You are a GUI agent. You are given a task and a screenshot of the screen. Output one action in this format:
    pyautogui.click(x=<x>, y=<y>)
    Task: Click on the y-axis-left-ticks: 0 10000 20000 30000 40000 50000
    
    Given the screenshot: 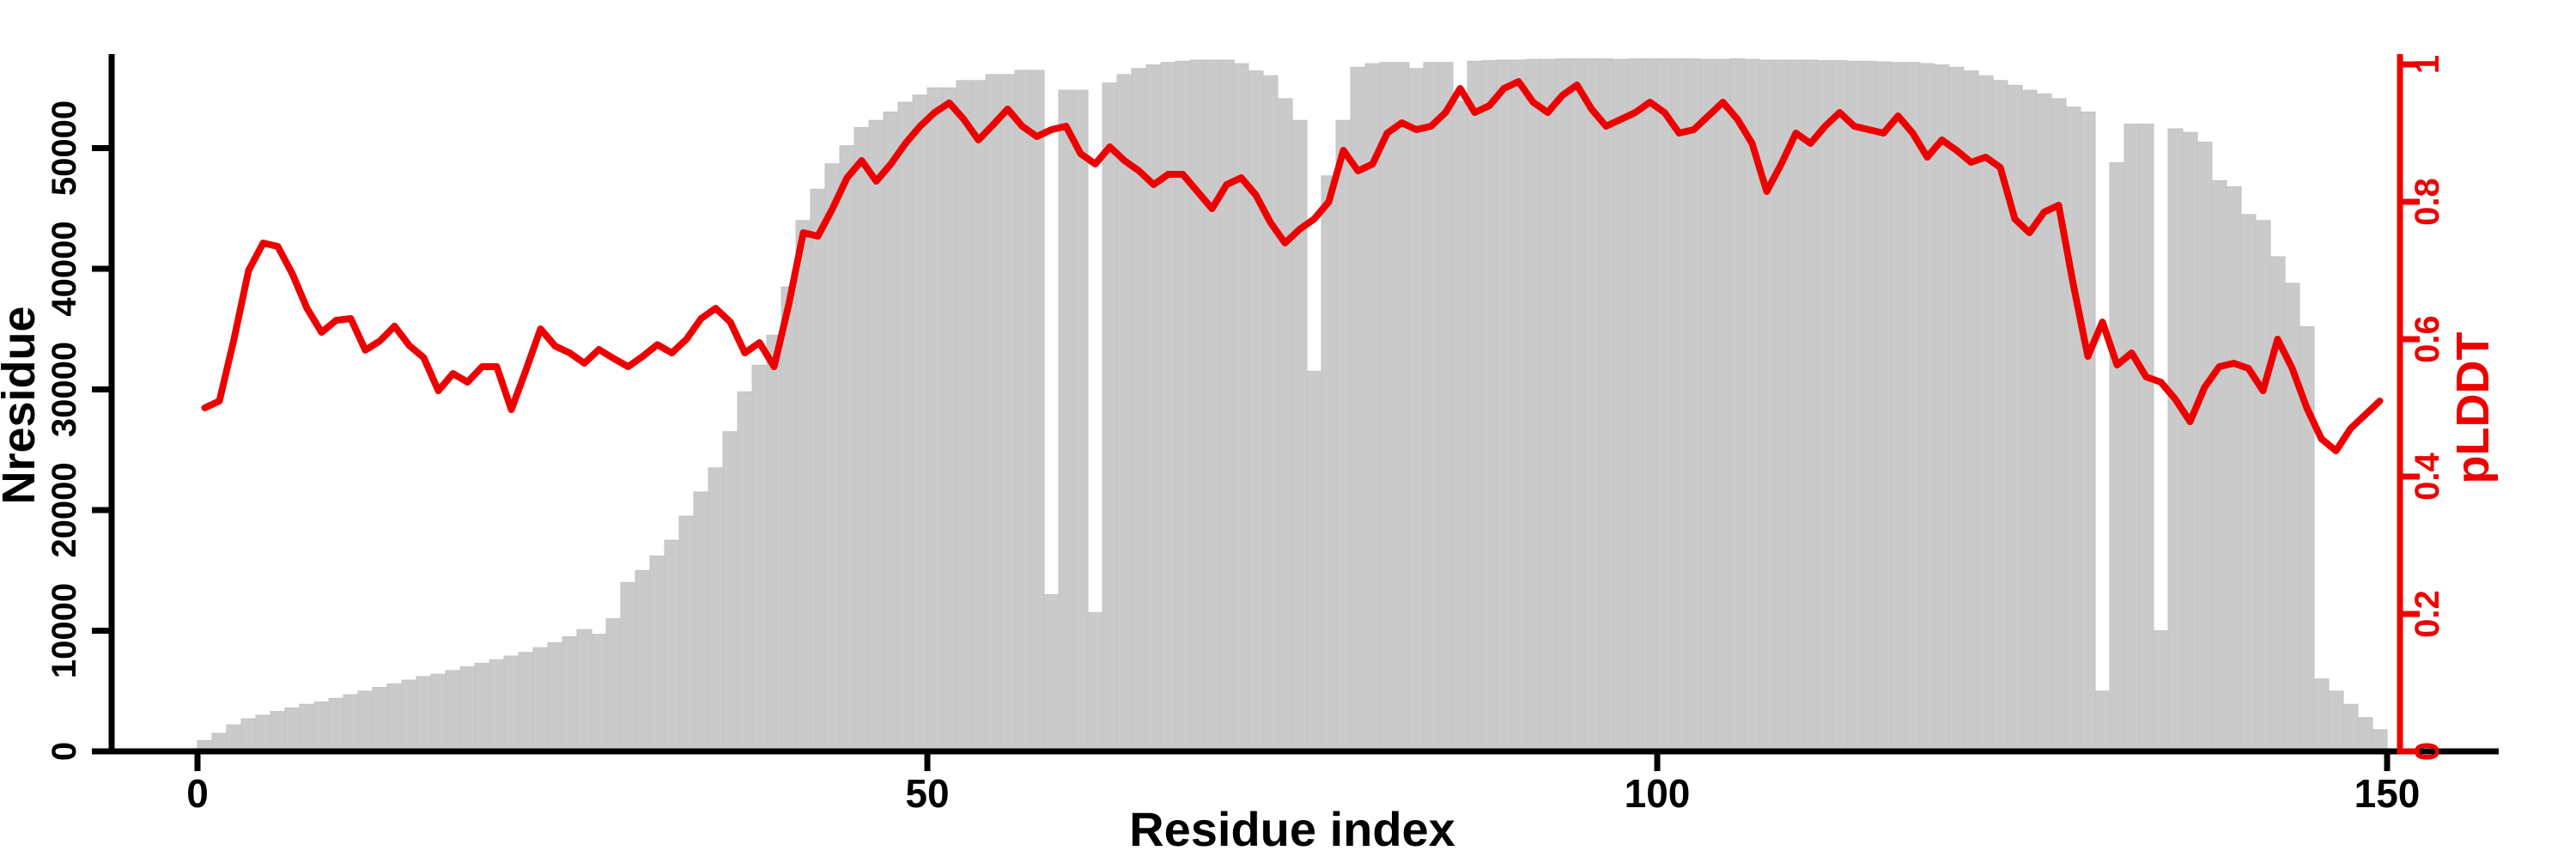 What is the action you would take?
    pyautogui.click(x=79, y=431)
    